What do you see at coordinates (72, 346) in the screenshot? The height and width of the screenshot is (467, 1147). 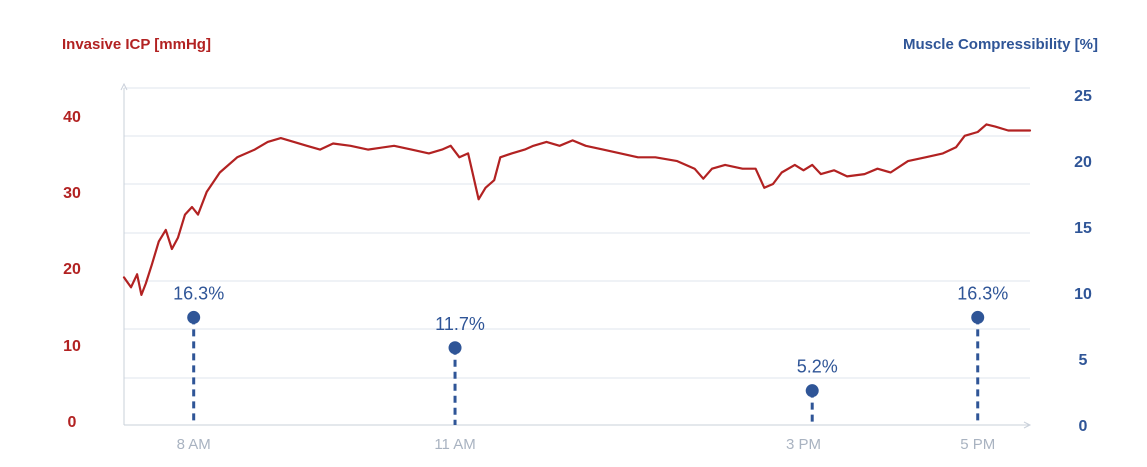 I see `left-tick-label: 10` at bounding box center [72, 346].